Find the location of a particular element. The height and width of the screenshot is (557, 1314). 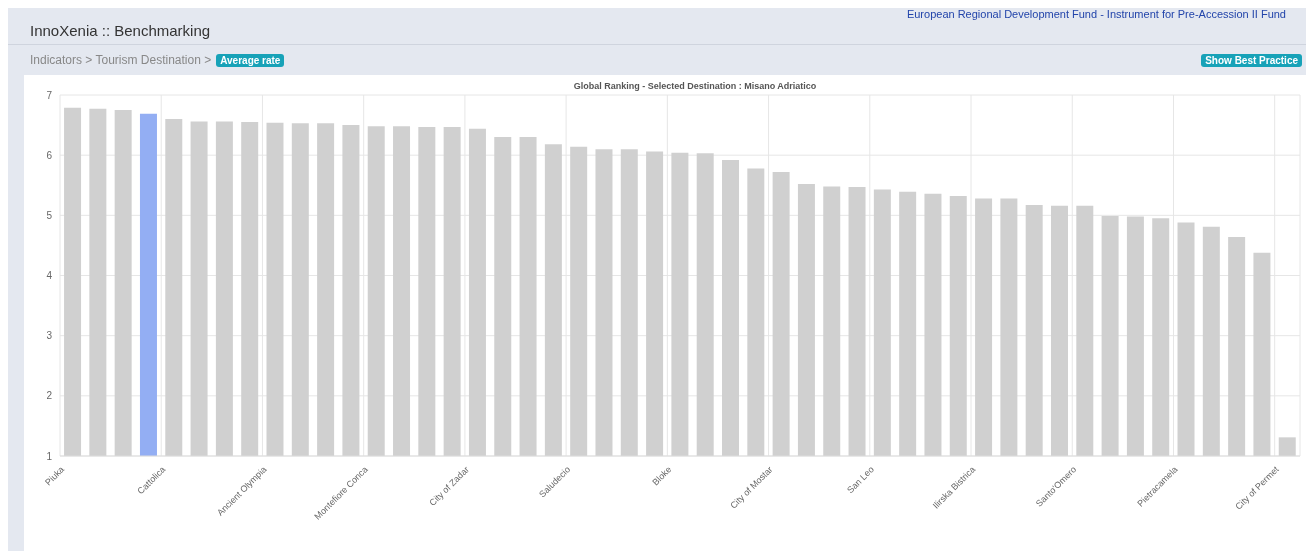

text: Show Best Practice is located at coordinates (1251, 60).